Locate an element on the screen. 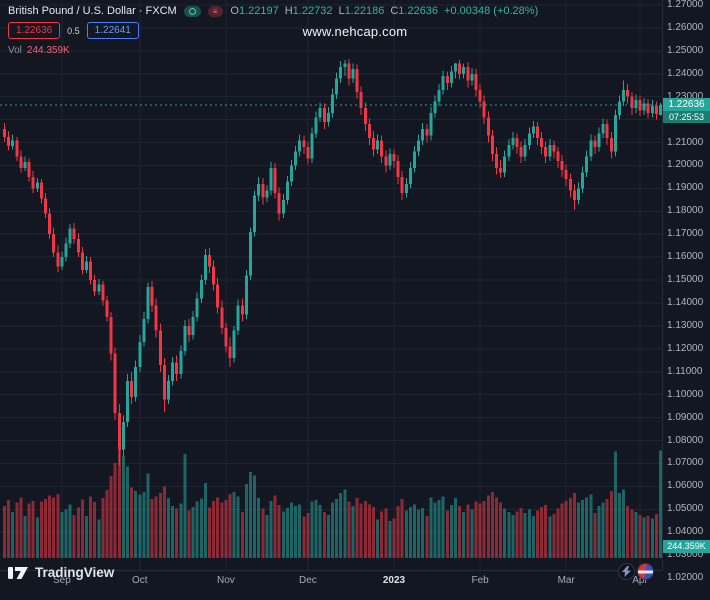 The image size is (710, 600). change-value: +0.00348 (+0.28%) is located at coordinates (491, 11).